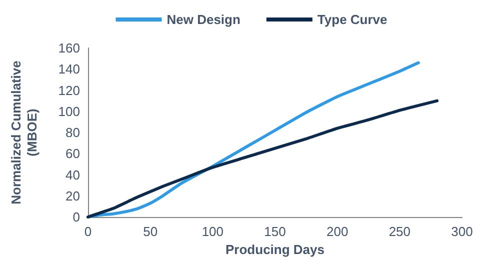 The width and height of the screenshot is (503, 263). Describe the element at coordinates (73, 154) in the screenshot. I see `y-tick-label: 60` at that location.